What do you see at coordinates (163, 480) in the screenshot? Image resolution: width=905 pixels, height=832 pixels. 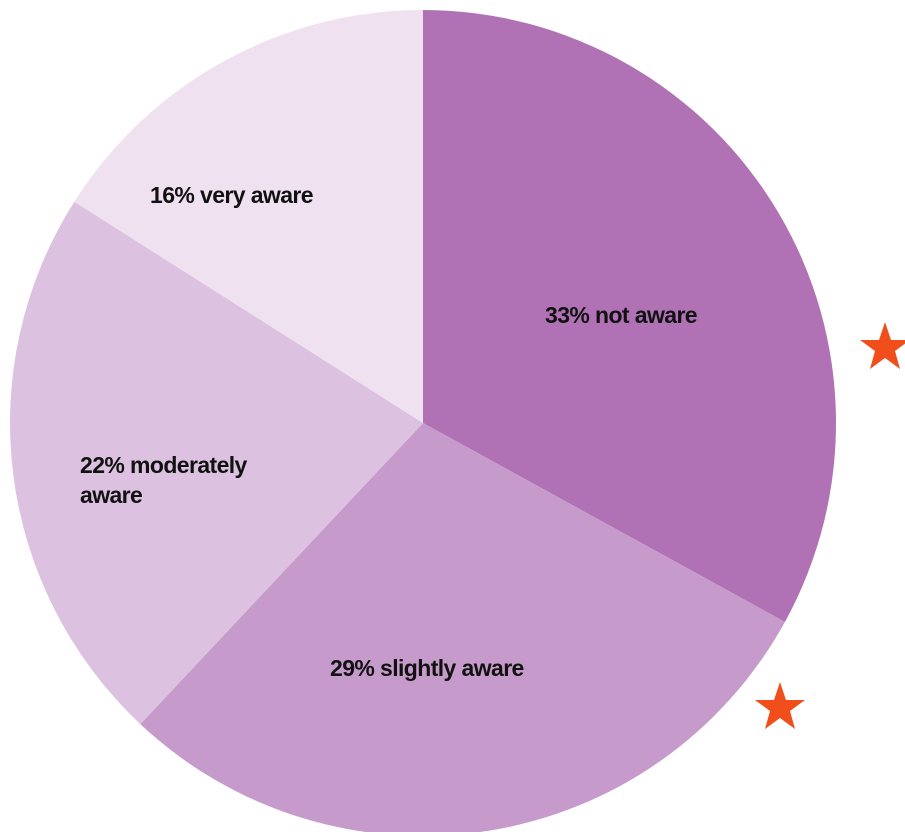 I see `slice-label: 22% moderately aware` at bounding box center [163, 480].